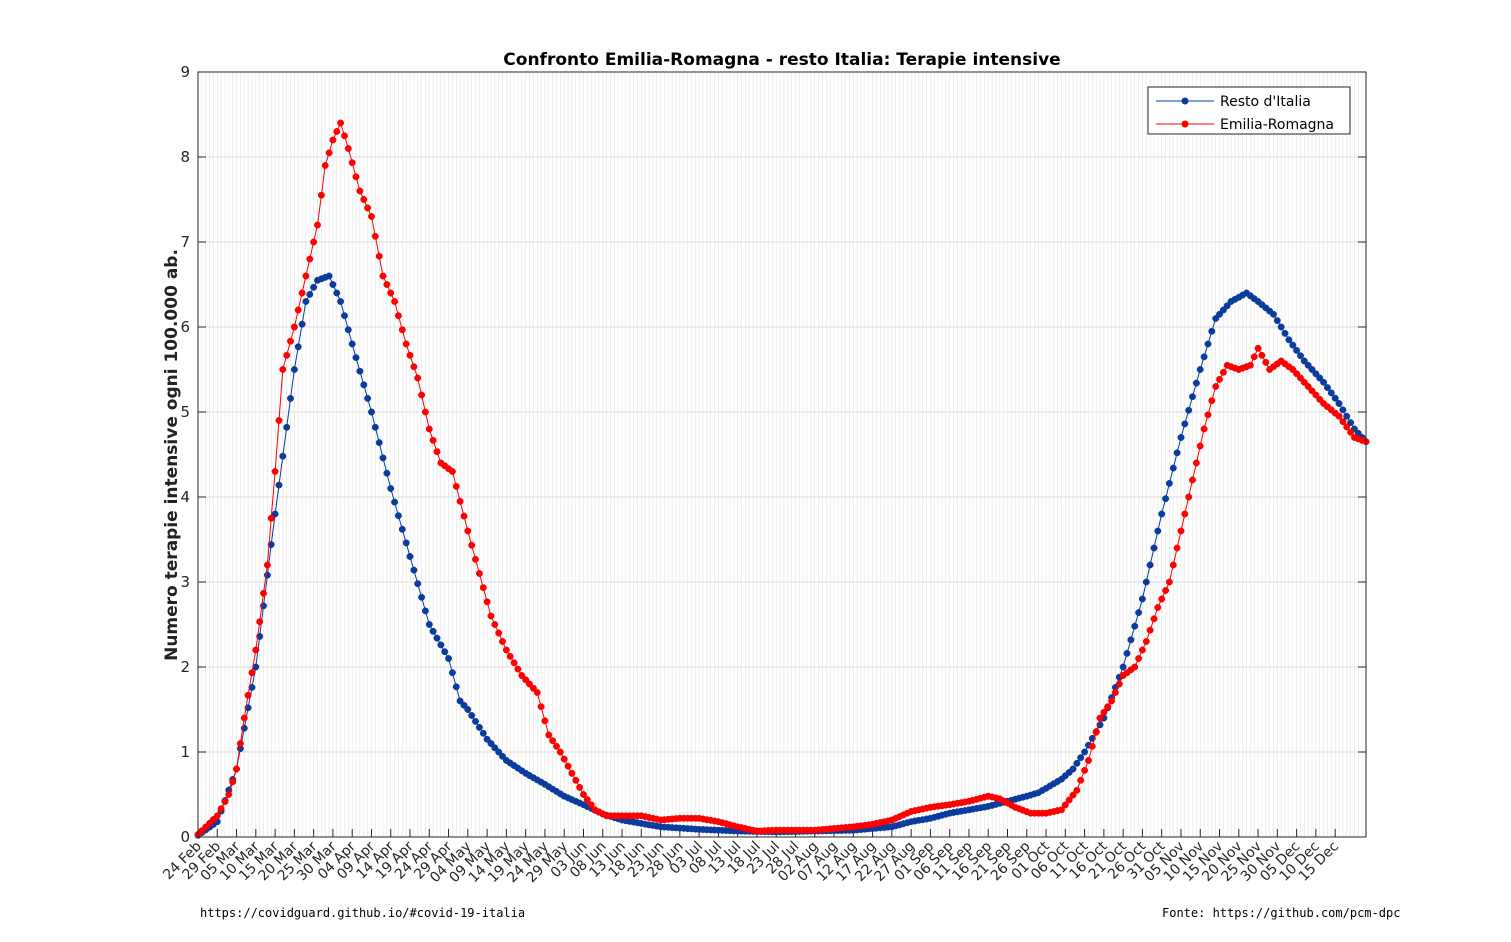  Describe the element at coordinates (185, 327) in the screenshot. I see `y-tick-label: 6` at that location.